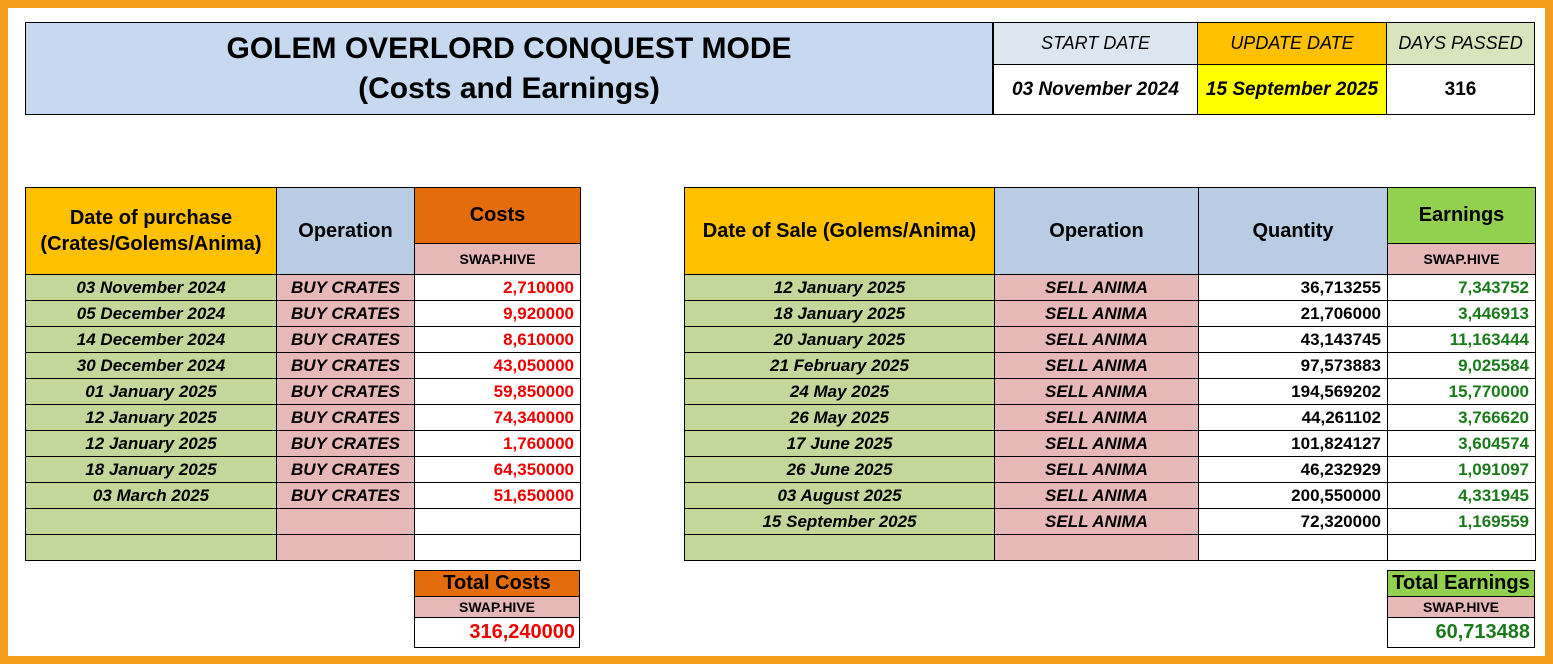 This screenshot has height=664, width=1553. I want to click on quantity-cell: 72,320000, so click(1293, 521).